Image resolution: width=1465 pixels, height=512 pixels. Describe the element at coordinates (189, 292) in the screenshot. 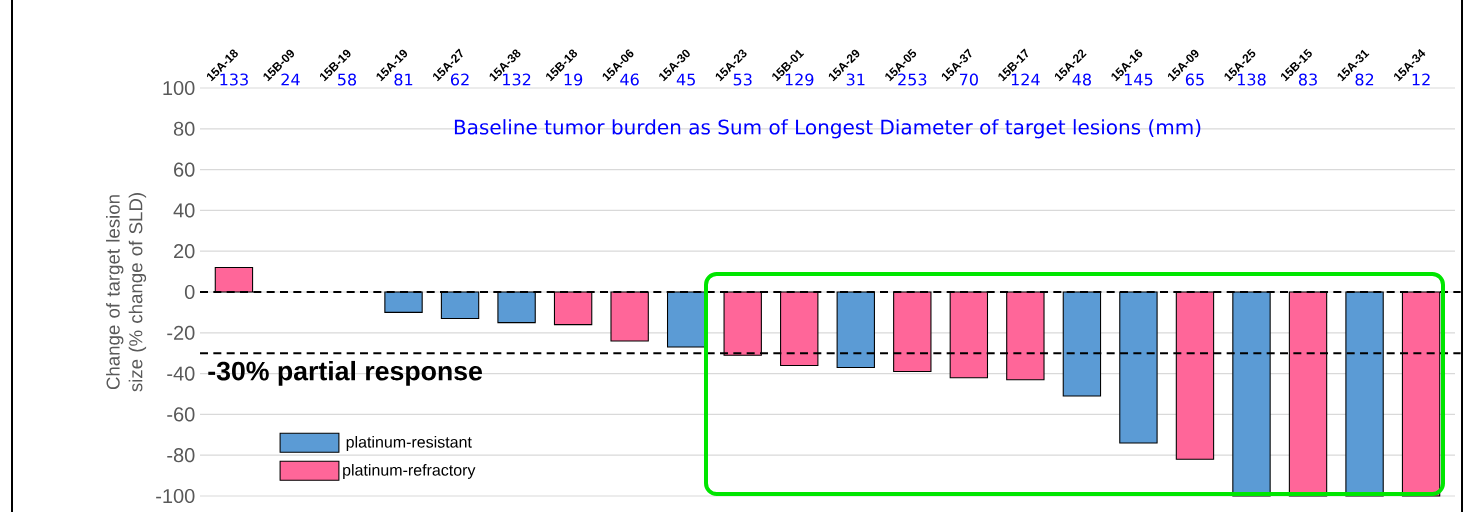

I see `y-tick-label: 0` at that location.